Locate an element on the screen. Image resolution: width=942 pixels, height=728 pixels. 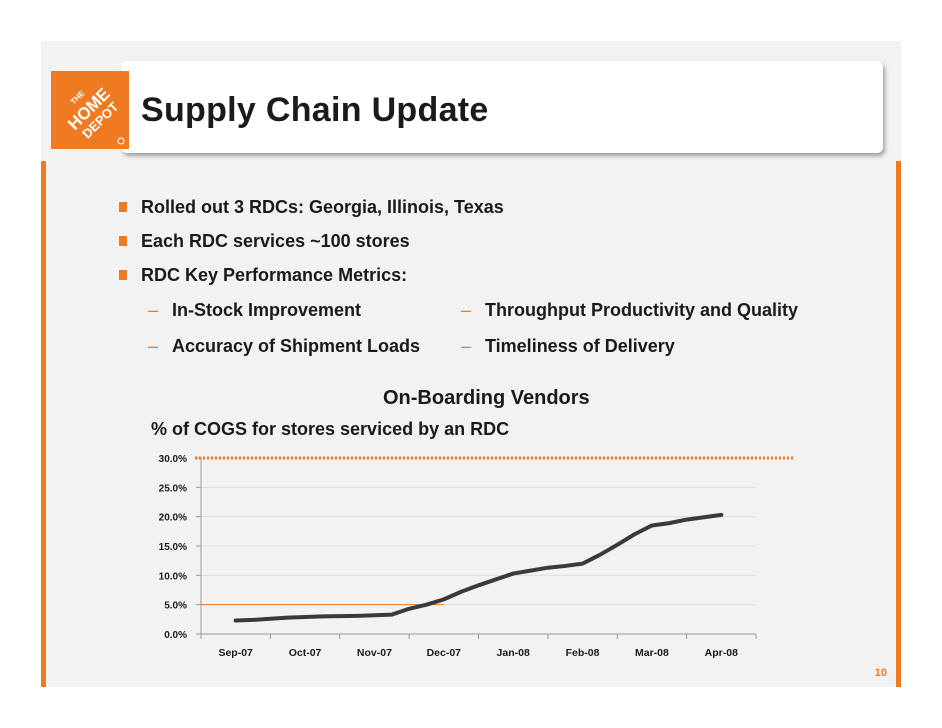
x-tick-label: Apr-08 is located at coordinates (721, 653).